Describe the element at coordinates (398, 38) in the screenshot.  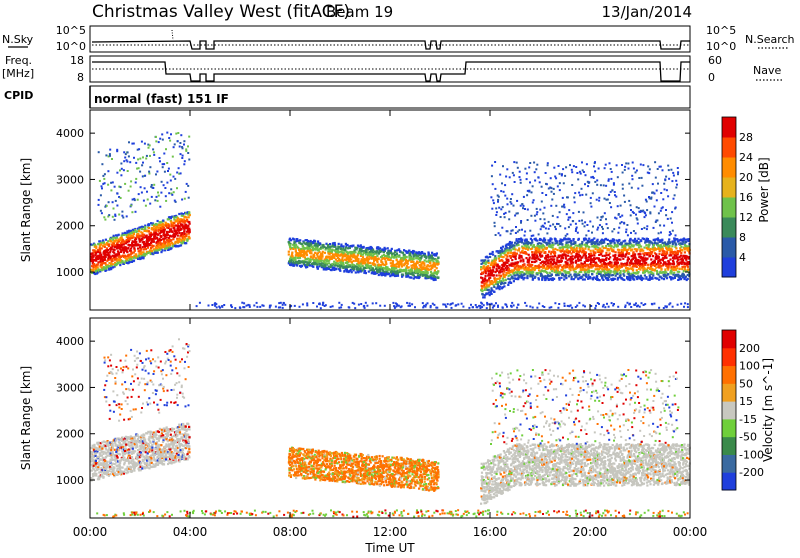
I see `noise-strip: N.Sky 10^5 10^0 10^5 10^0 N.Search` at that location.